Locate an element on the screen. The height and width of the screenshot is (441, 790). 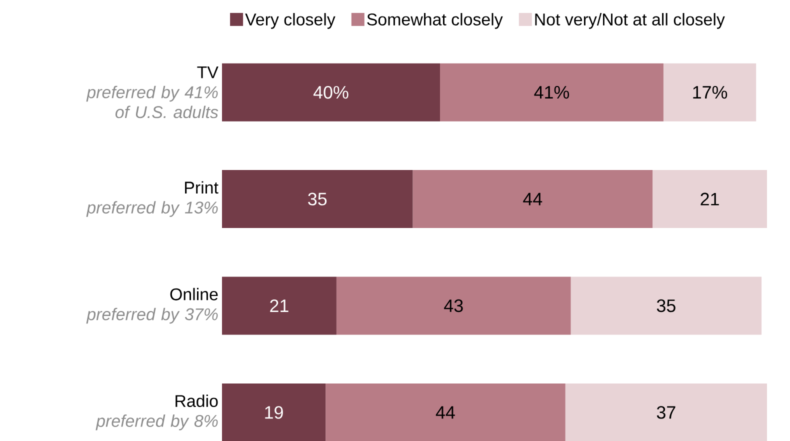
text: preferred by 13% is located at coordinates (152, 209).